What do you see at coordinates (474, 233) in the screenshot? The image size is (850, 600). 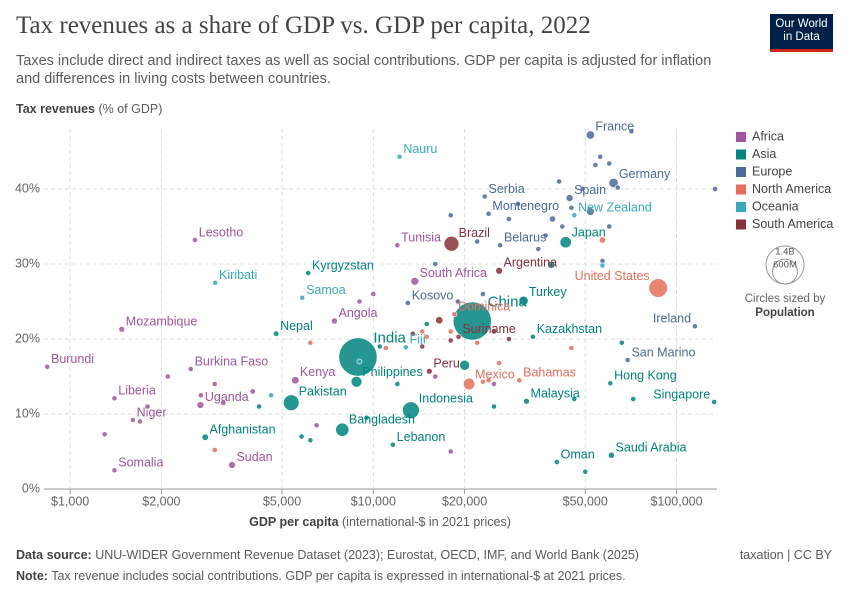 I see `point-label: Brazil` at bounding box center [474, 233].